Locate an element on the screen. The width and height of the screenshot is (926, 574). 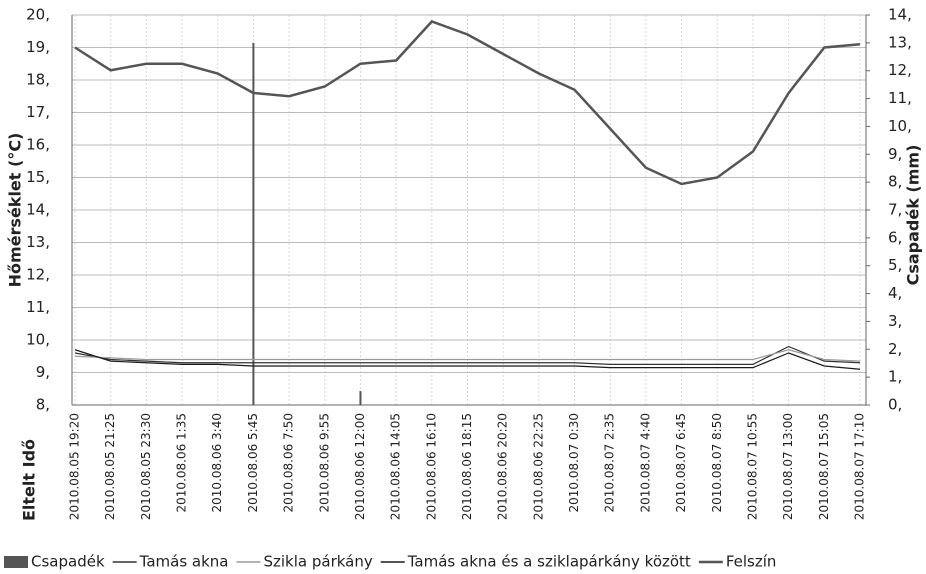
y2-tick-label: 8, is located at coordinates (895, 182).